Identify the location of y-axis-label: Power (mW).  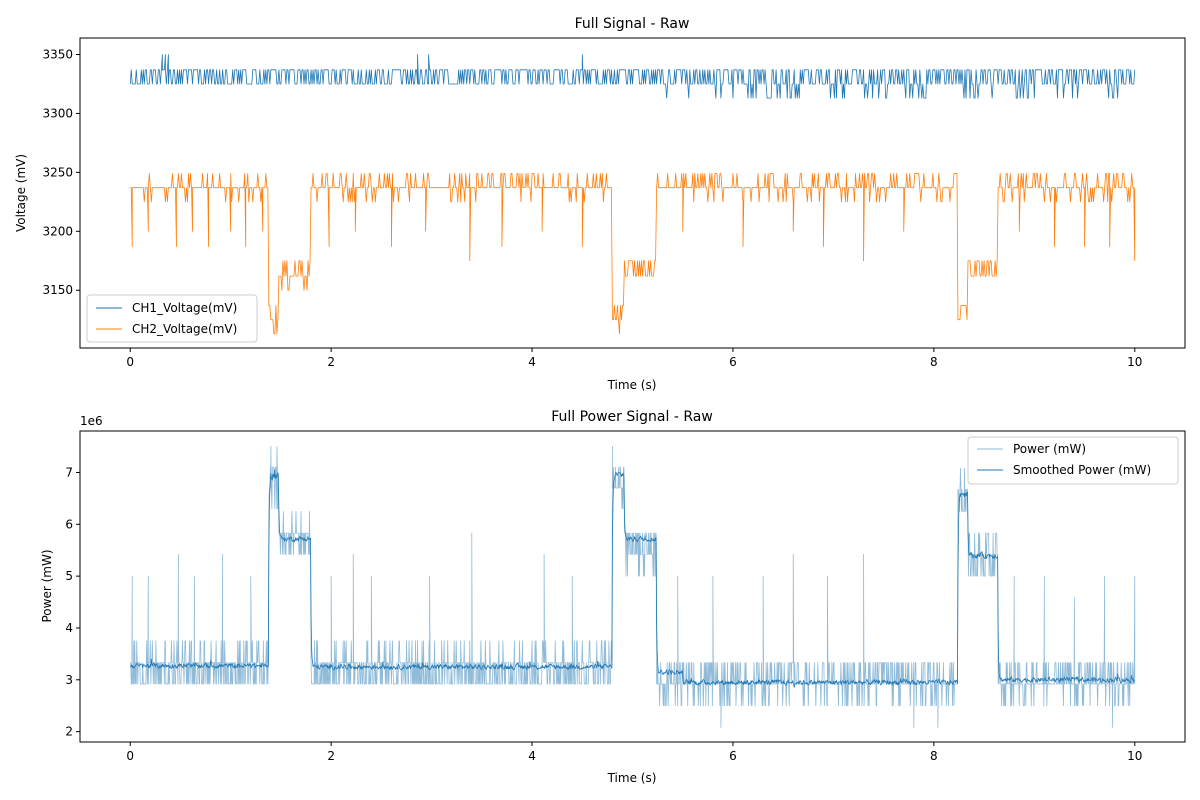
(47, 585).